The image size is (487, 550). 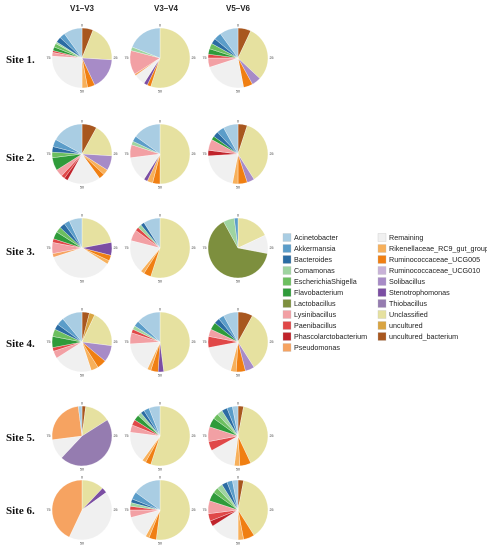 I want to click on row-label-site-3: Site 3., so click(x=20, y=252).